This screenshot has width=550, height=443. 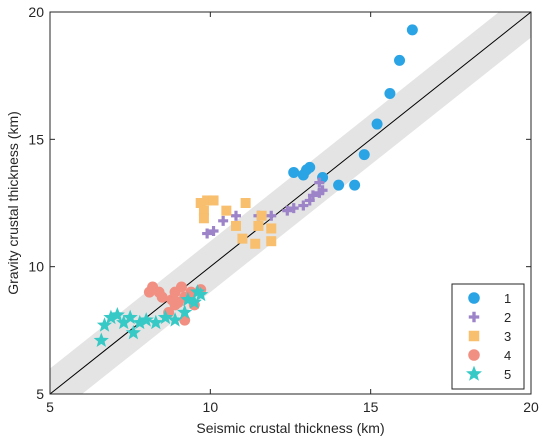 I want to click on x-tick-label: 20, so click(x=531, y=407).